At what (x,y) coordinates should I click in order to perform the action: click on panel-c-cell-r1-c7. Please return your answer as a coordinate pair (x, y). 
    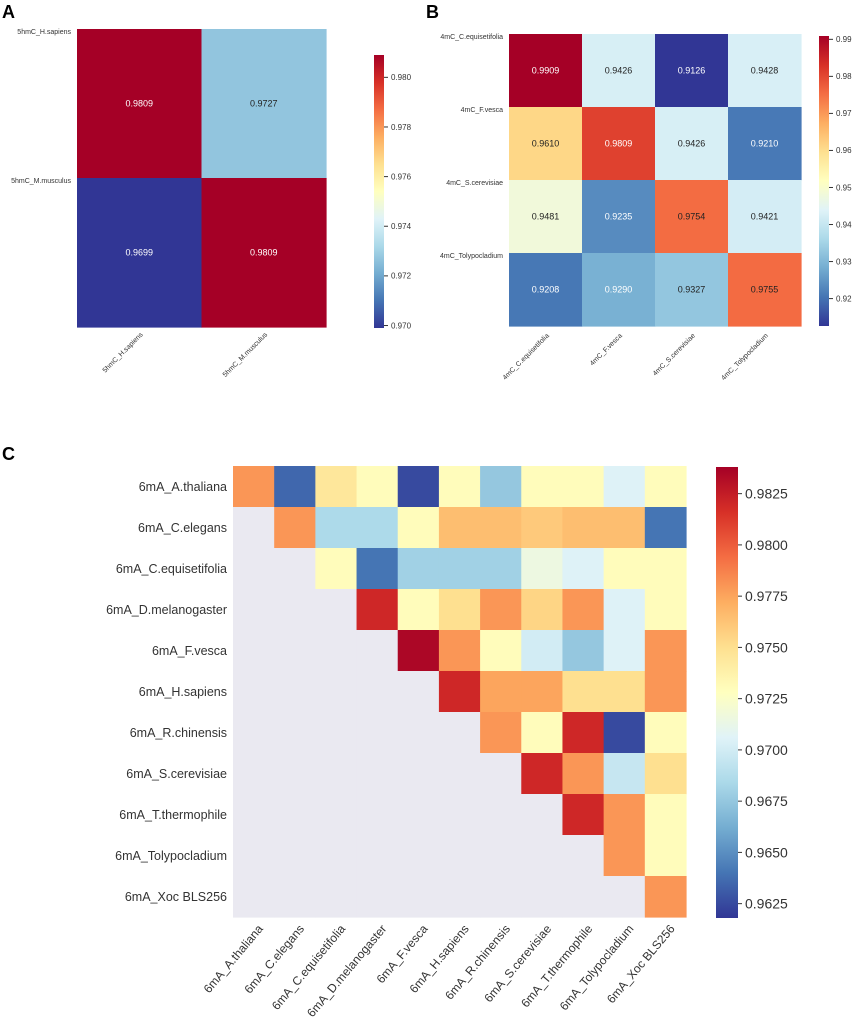
    Looking at the image, I should click on (542, 528).